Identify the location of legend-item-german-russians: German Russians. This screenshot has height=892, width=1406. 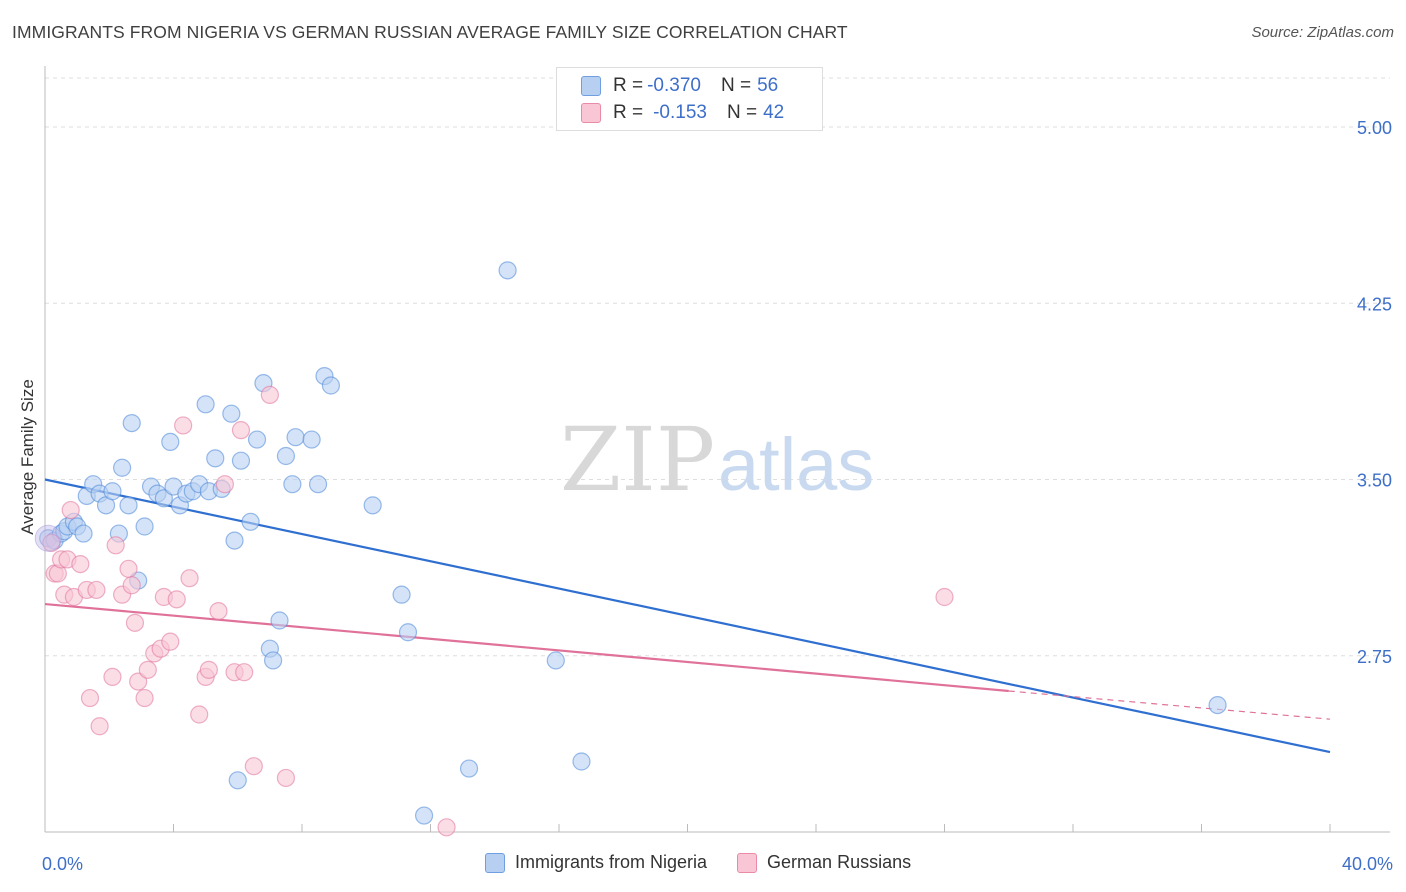
(824, 862).